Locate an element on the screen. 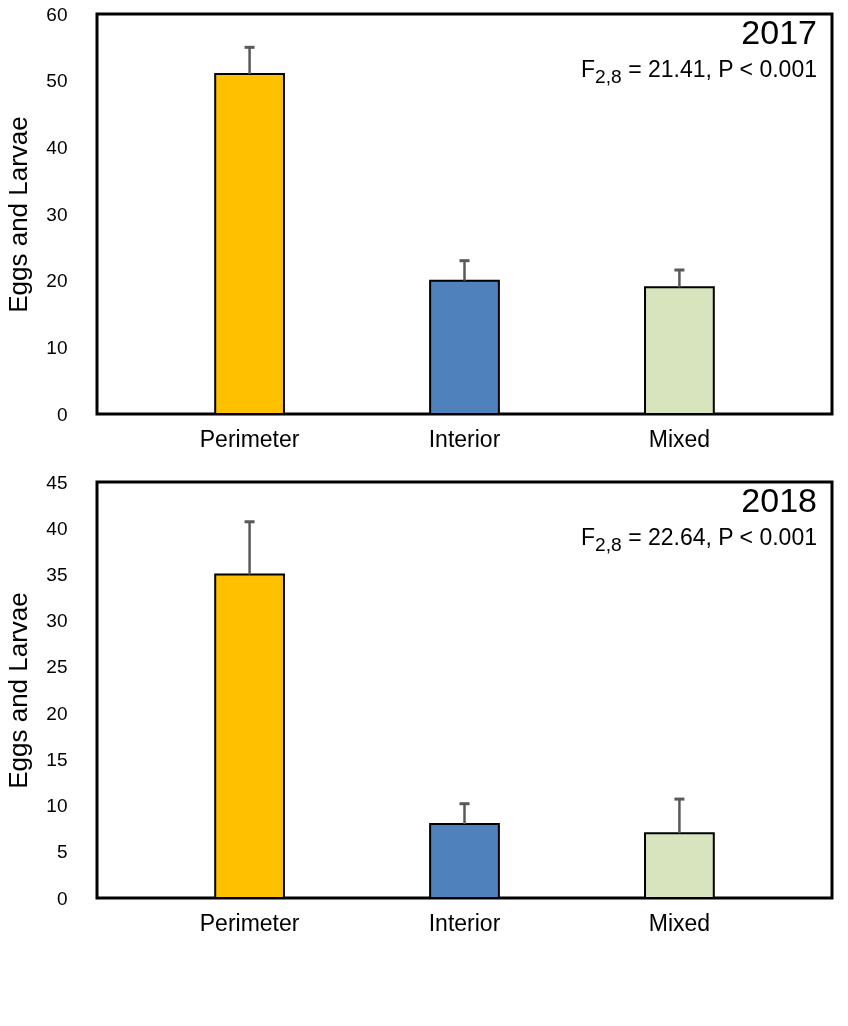 The height and width of the screenshot is (1026, 848). y-tick-label: 5 is located at coordinates (62, 852).